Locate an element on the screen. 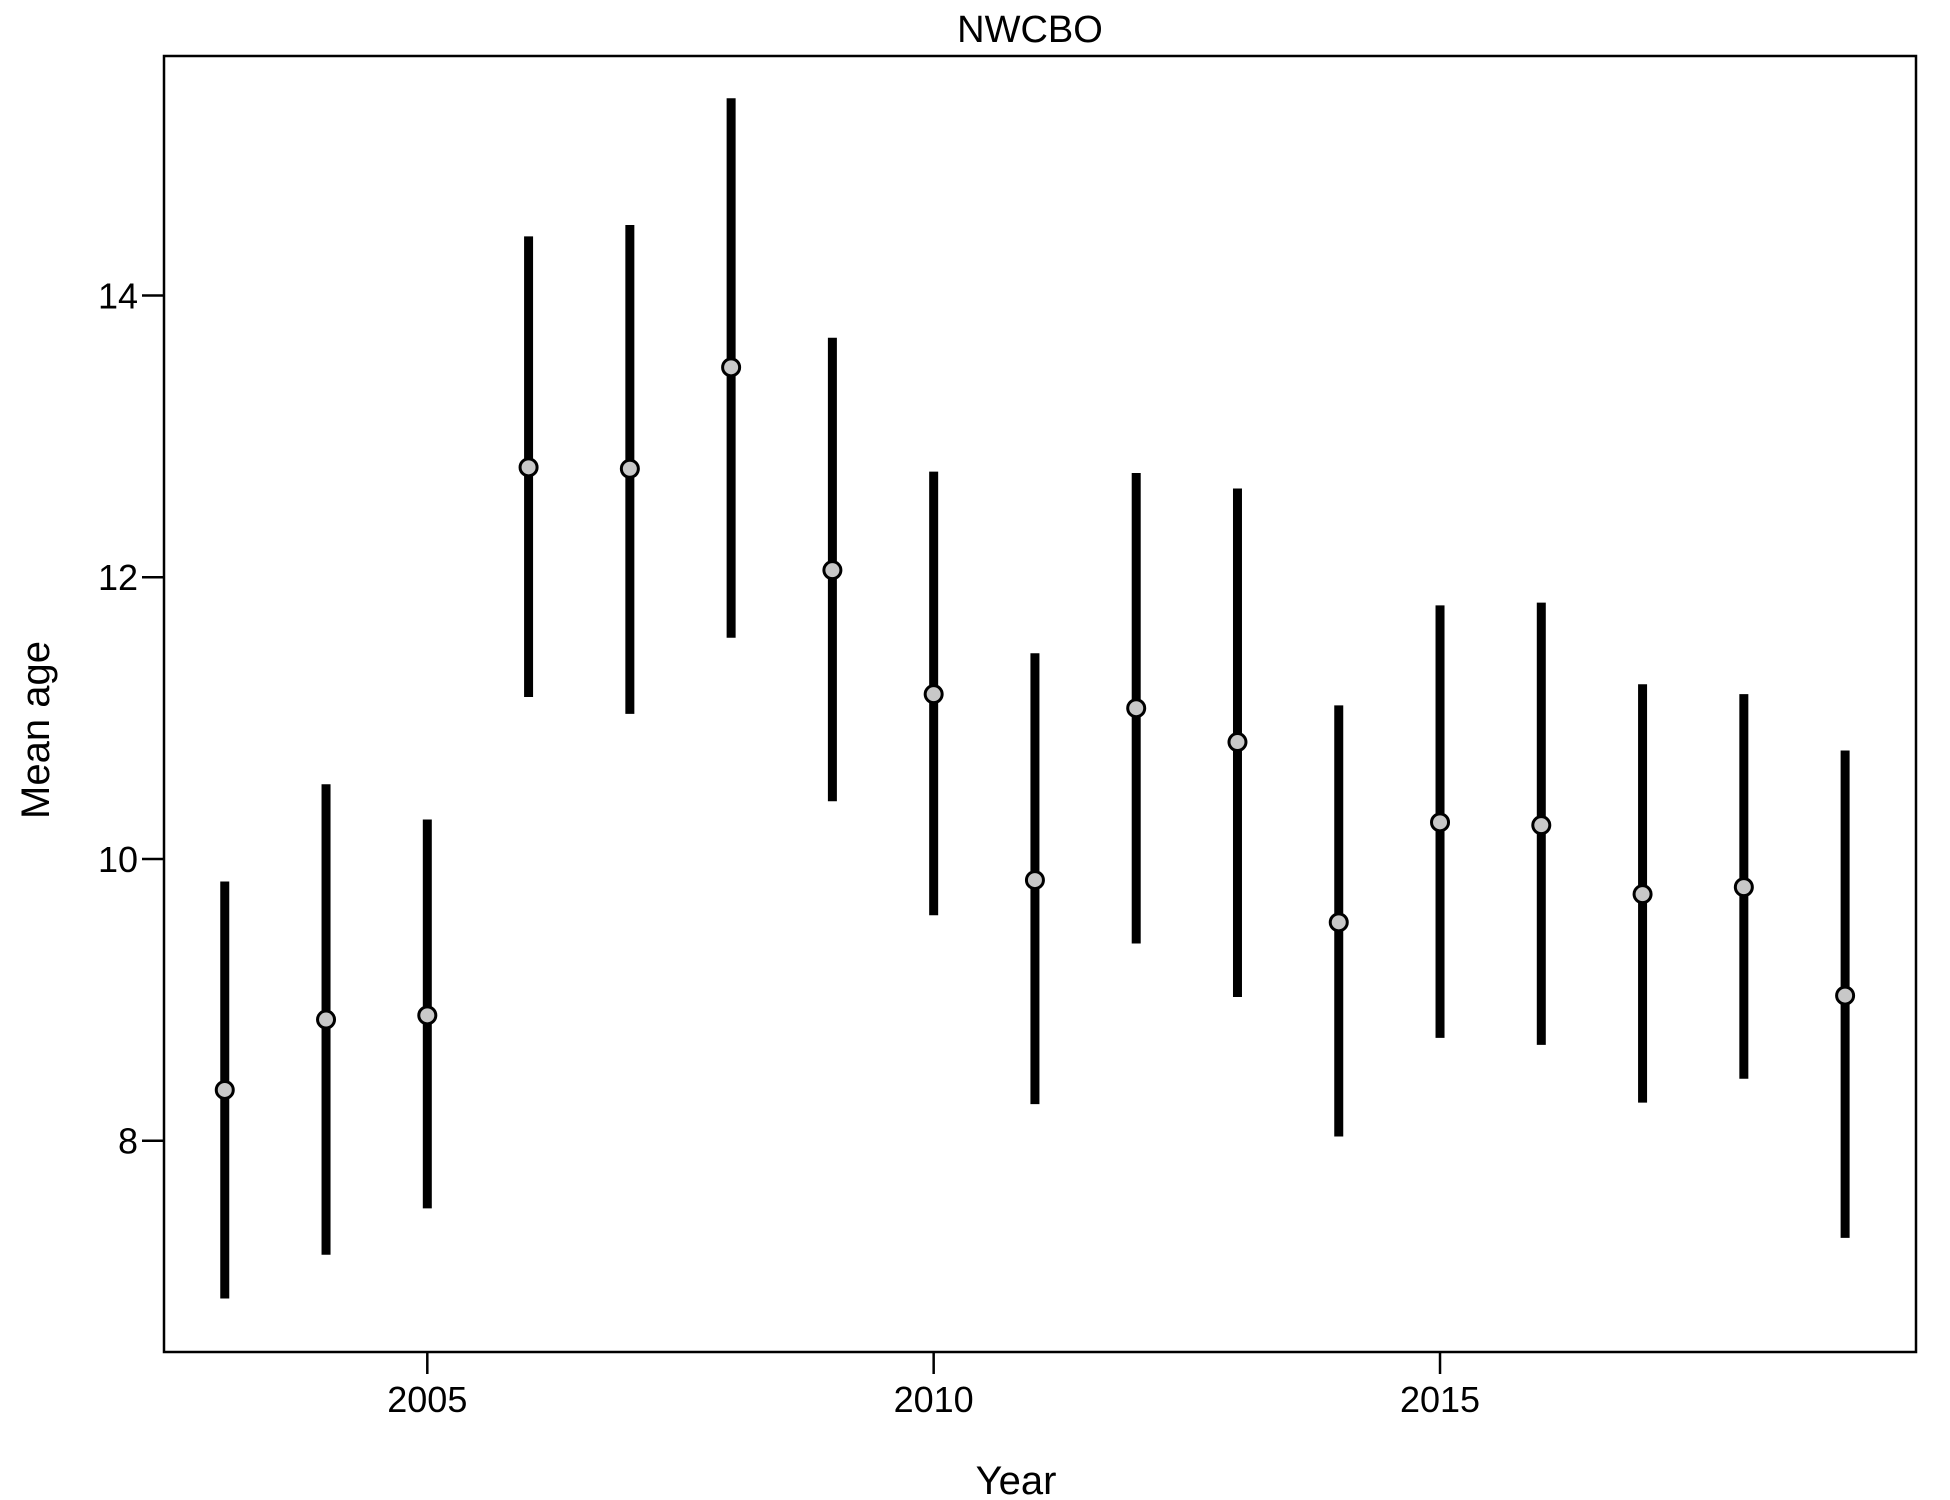 The height and width of the screenshot is (1500, 1950). x-axis: 2005 2010 2015 is located at coordinates (933, 1386).